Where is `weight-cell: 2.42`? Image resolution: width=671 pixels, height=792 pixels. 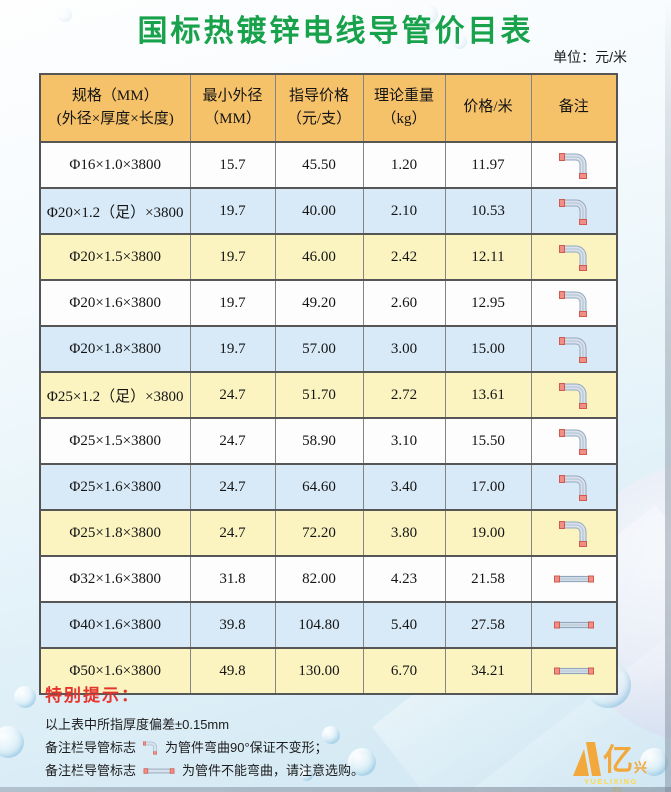 weight-cell: 2.42 is located at coordinates (404, 257).